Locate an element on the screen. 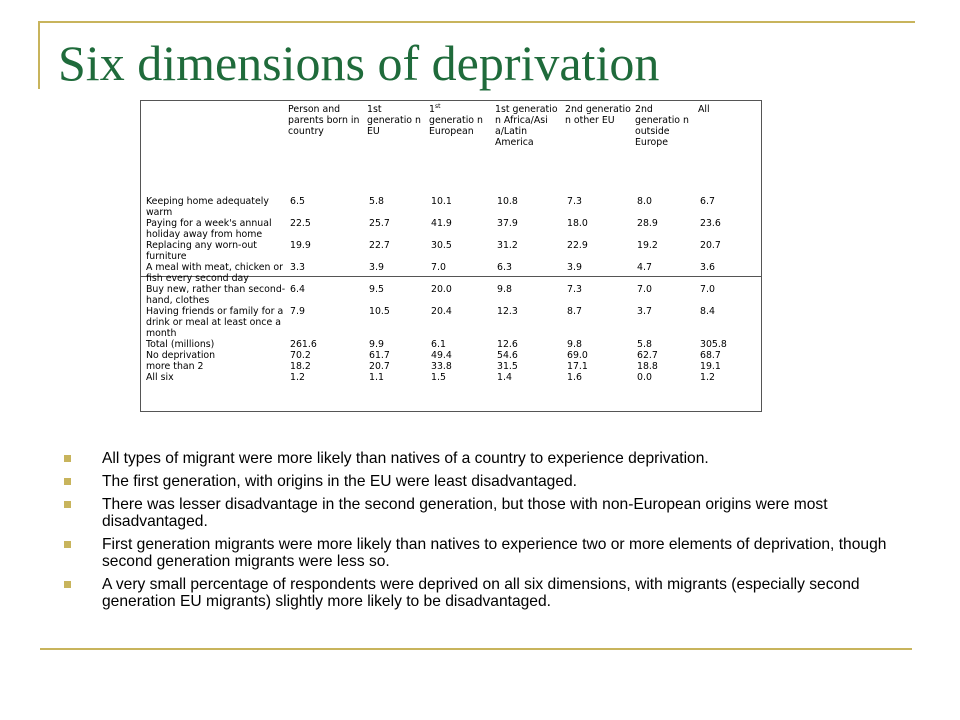  cell-value: 3.7 is located at coordinates (644, 311).